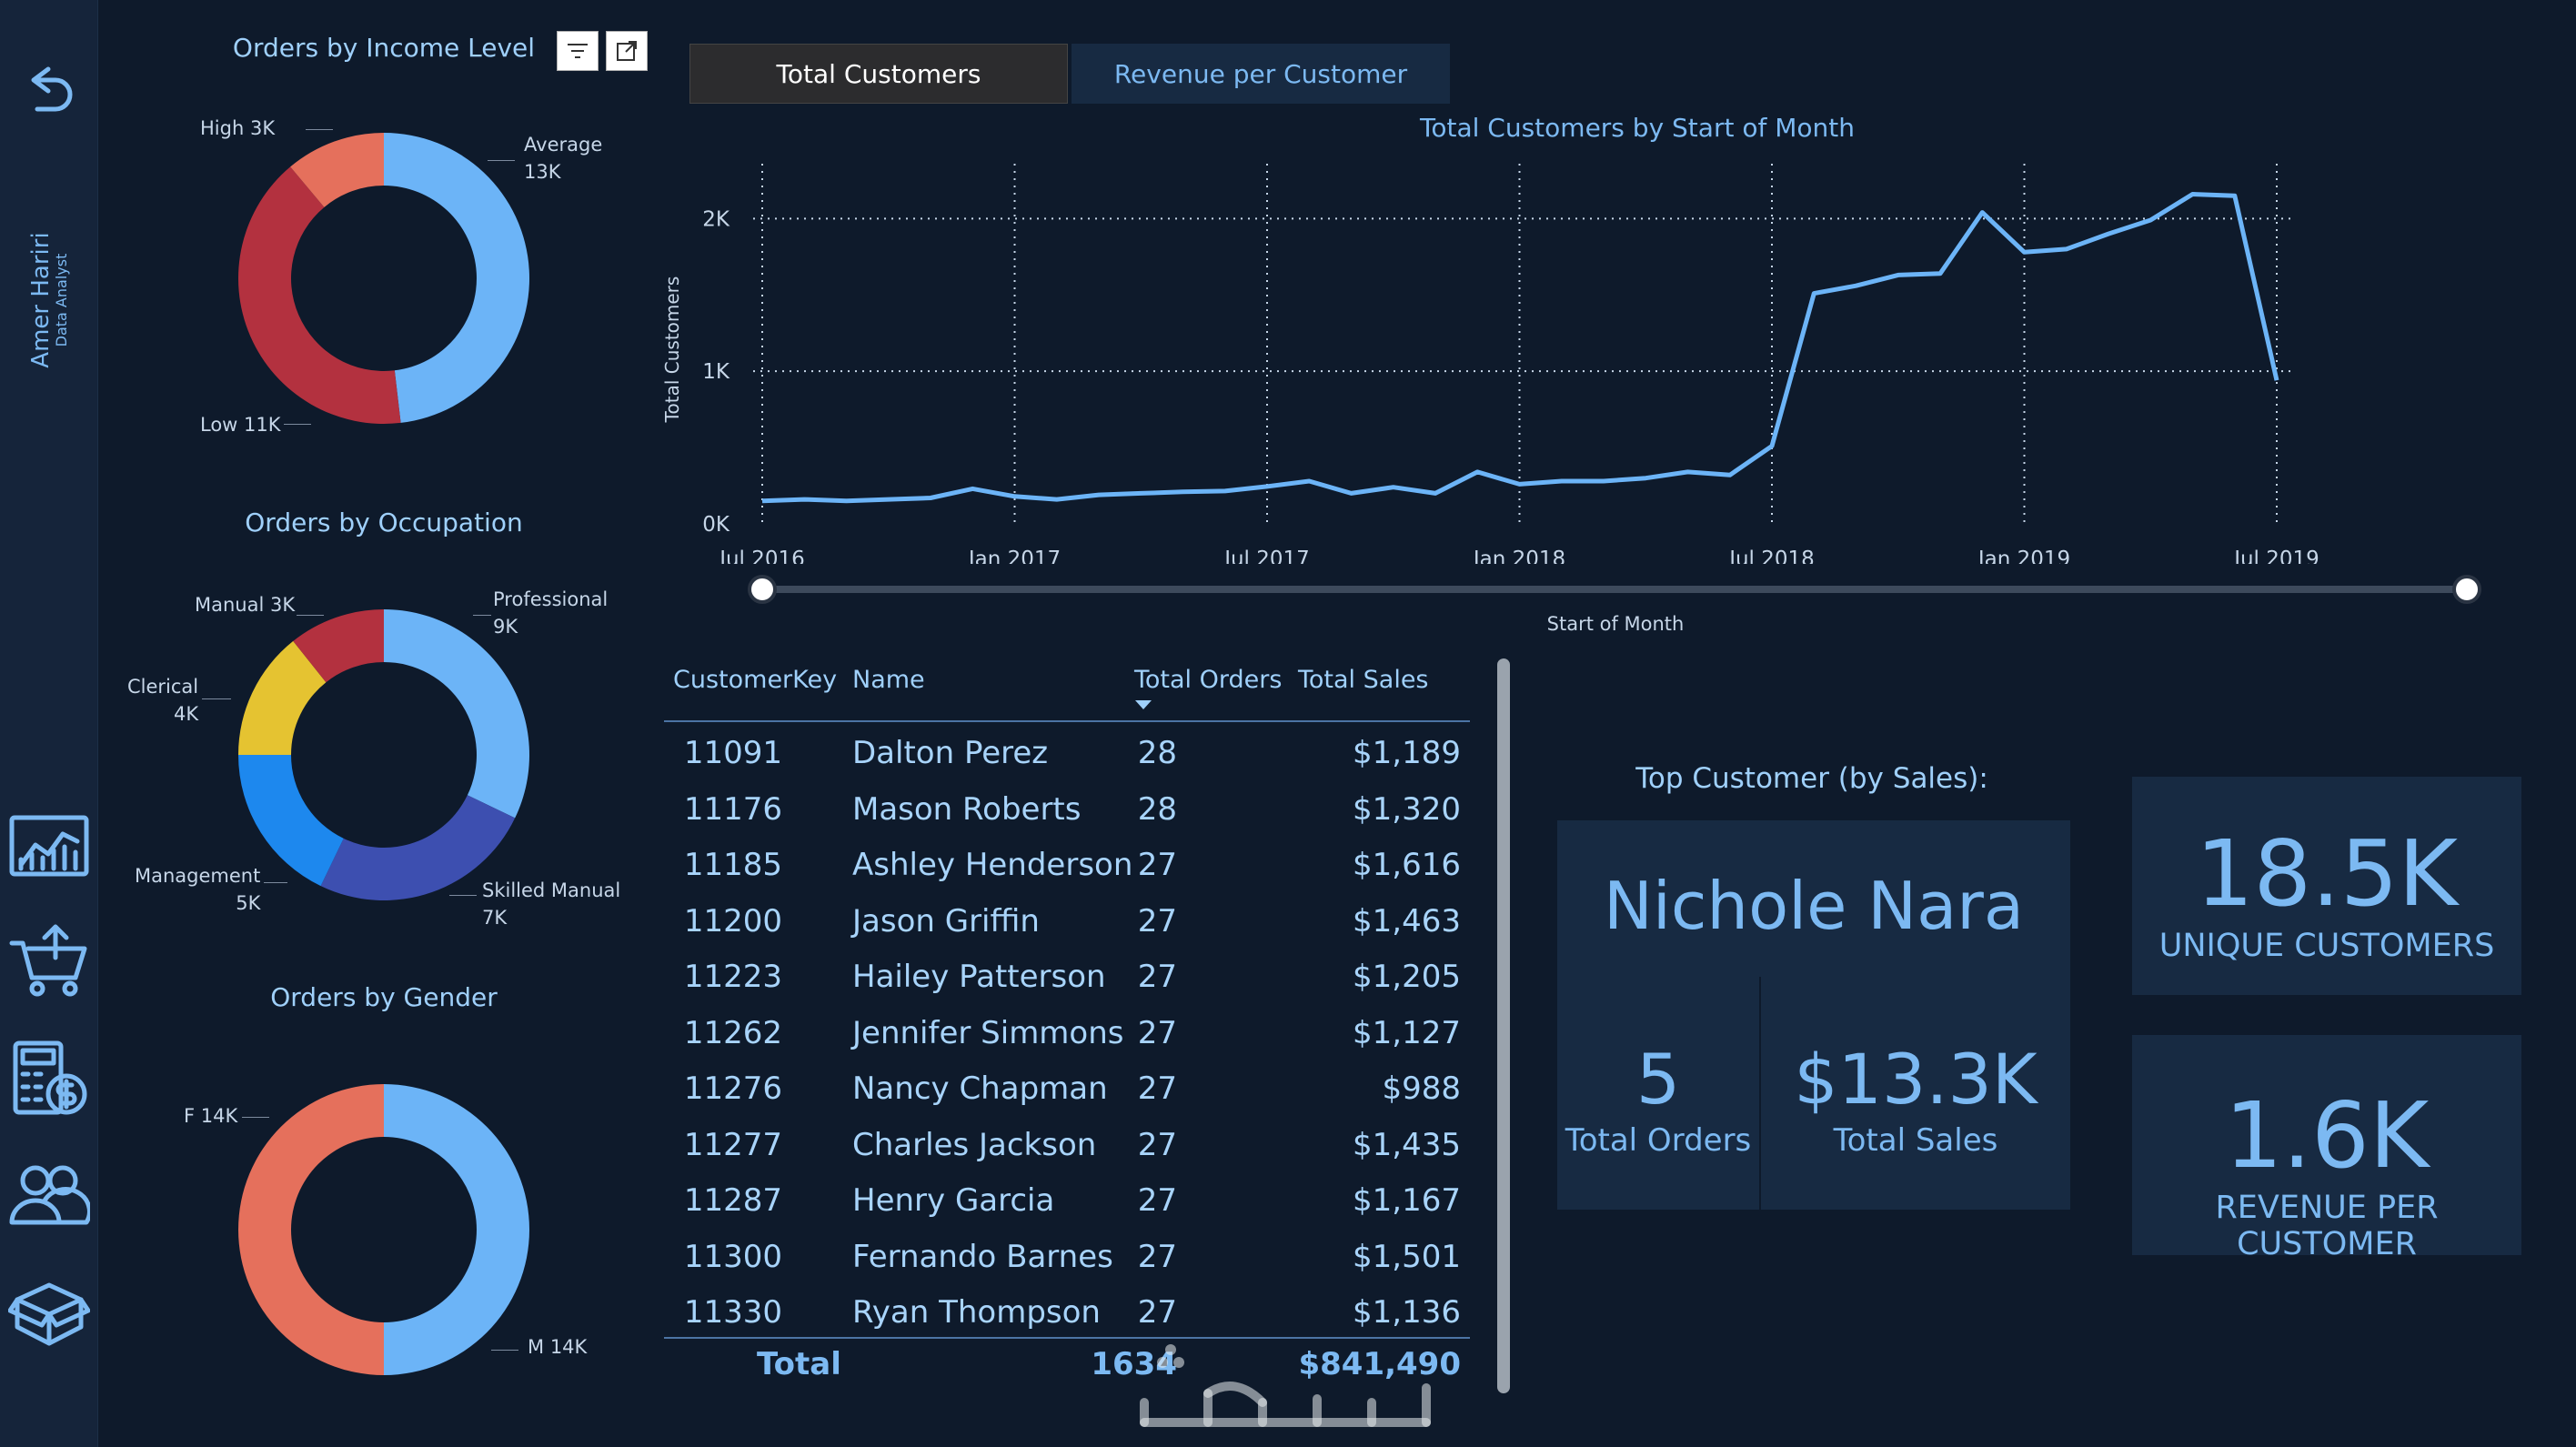  I want to click on header-total-orders: Total Orders, so click(1208, 680).